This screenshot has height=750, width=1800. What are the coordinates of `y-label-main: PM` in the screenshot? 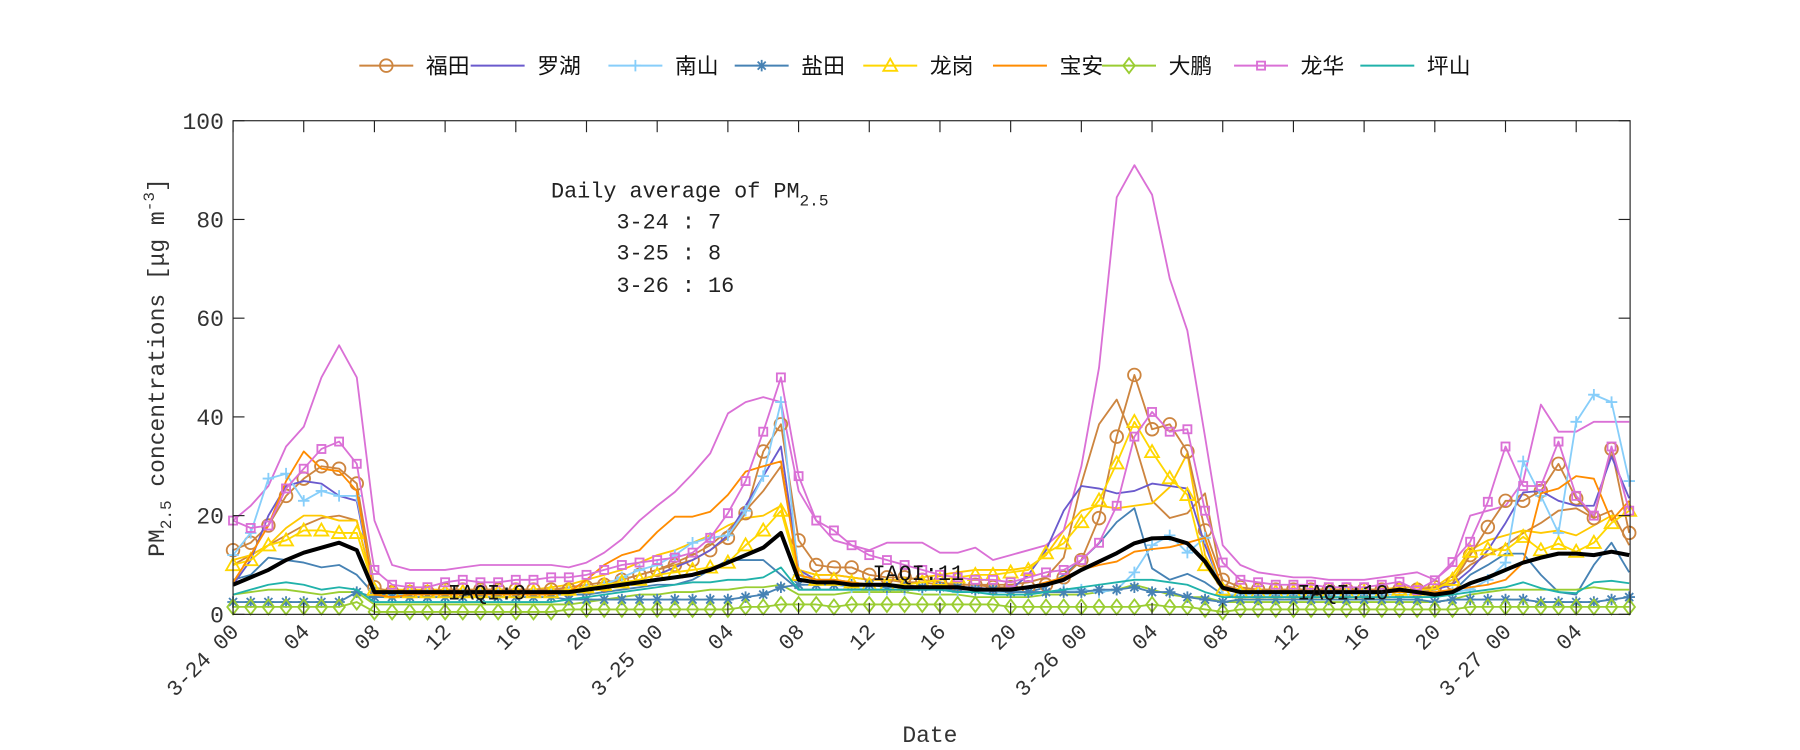 It's located at (158, 543).